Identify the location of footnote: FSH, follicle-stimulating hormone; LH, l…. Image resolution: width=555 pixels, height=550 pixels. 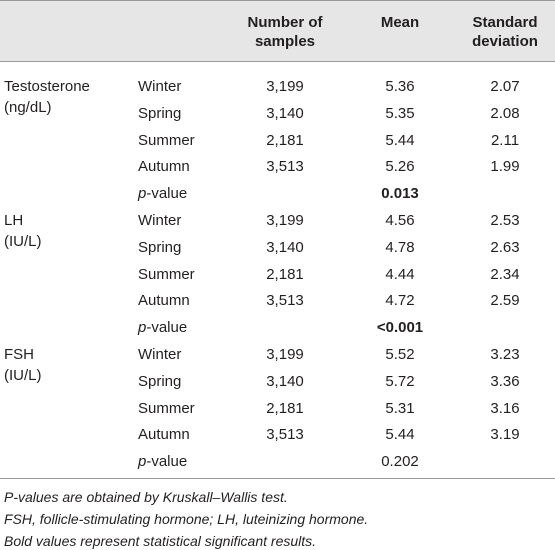
(186, 519).